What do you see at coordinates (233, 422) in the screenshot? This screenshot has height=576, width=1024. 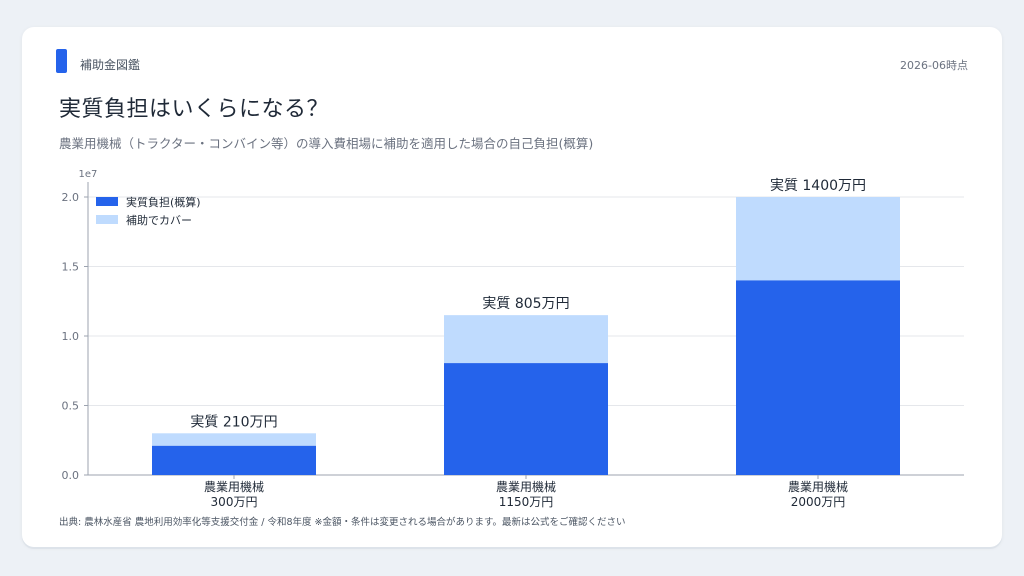 I see `bar-data-label: 実質 210万円` at bounding box center [233, 422].